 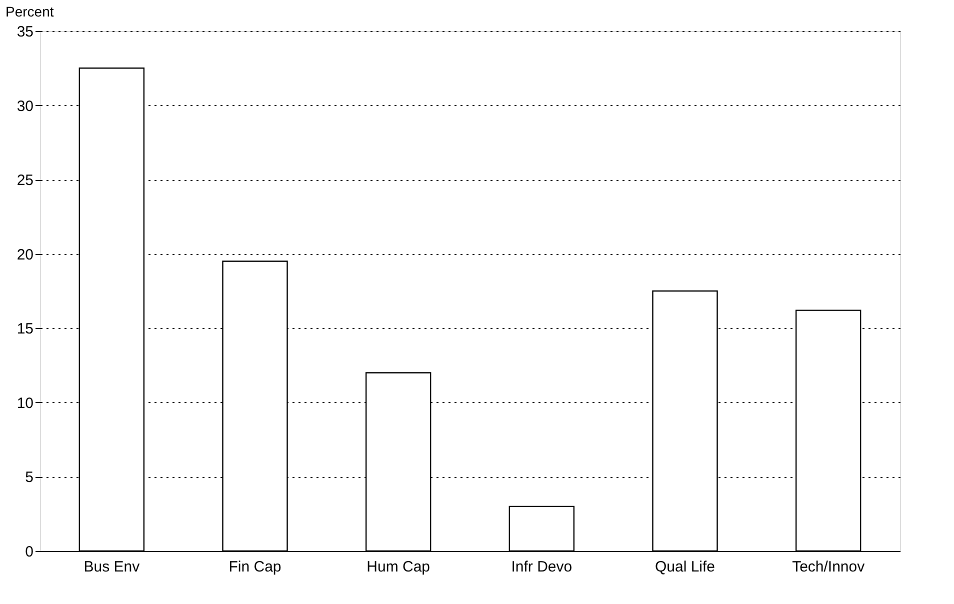 I want to click on y-tick-label: 25, so click(x=25, y=181).